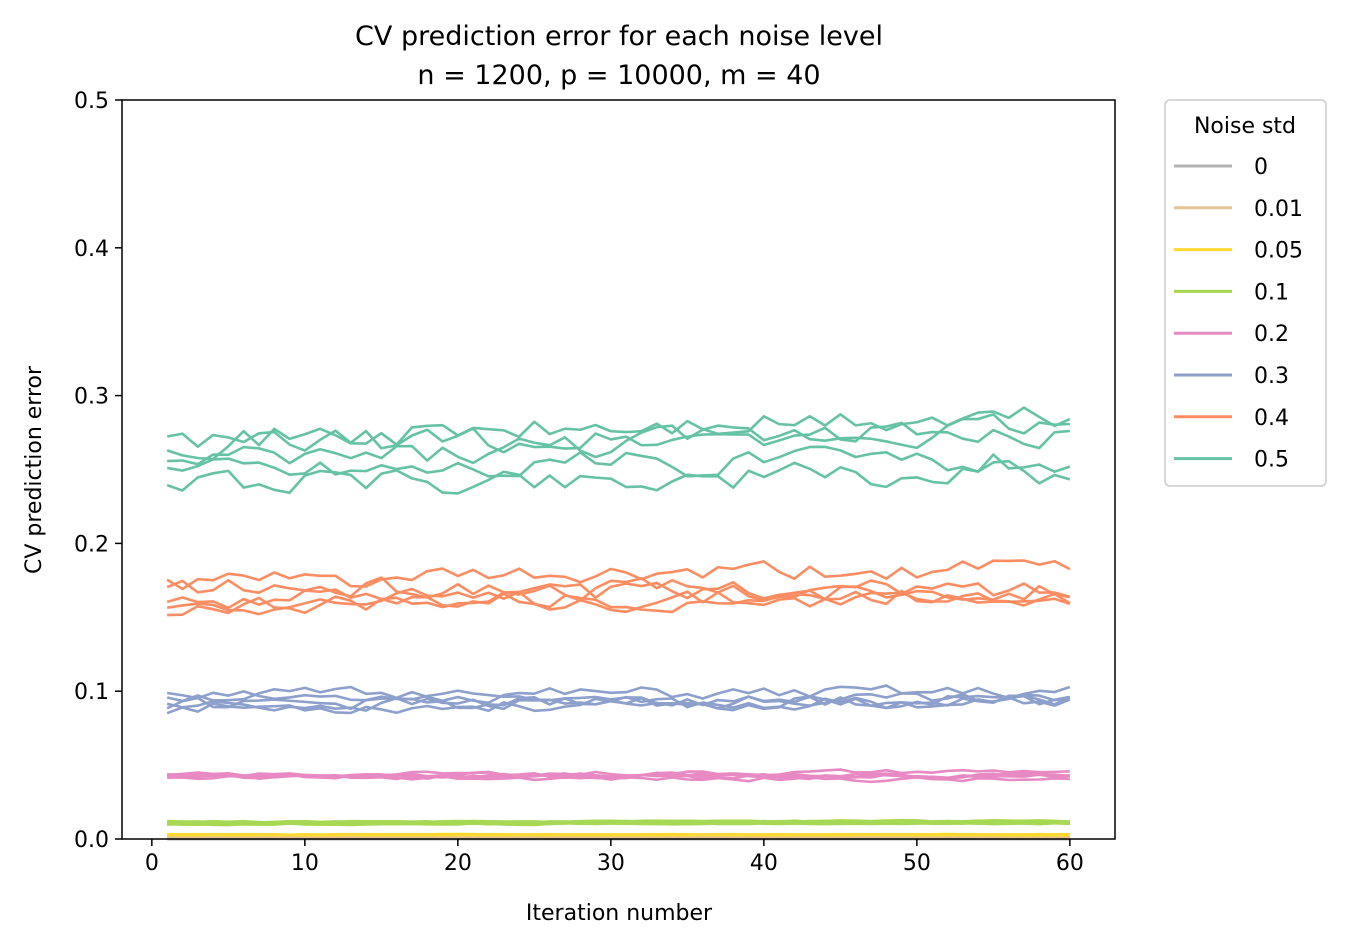  I want to click on x-axis-label: Iteration number, so click(619, 913).